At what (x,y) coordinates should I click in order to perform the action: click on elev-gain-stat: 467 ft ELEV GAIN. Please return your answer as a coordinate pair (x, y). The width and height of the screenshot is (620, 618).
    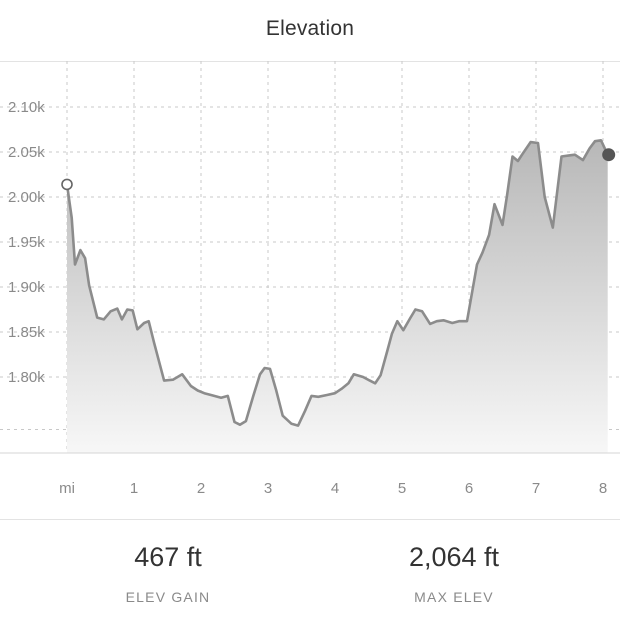
    Looking at the image, I should click on (168, 573).